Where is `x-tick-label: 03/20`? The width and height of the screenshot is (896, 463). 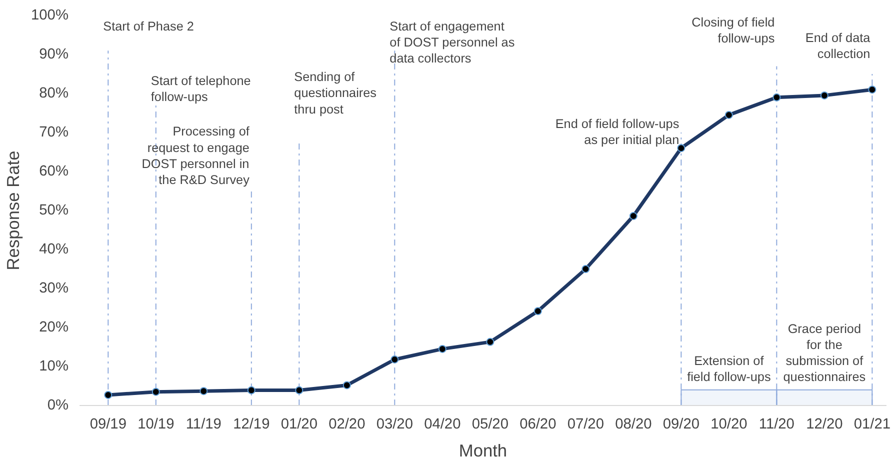
x-tick-label: 03/20 is located at coordinates (395, 424).